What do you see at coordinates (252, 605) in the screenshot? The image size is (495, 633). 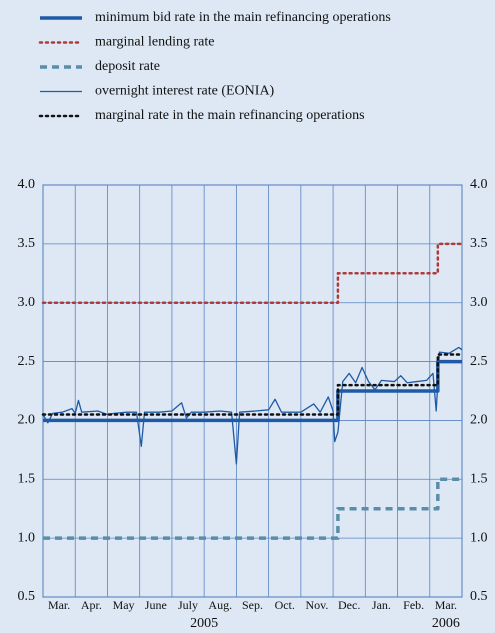 I see `x-tick-label: Sep.` at bounding box center [252, 605].